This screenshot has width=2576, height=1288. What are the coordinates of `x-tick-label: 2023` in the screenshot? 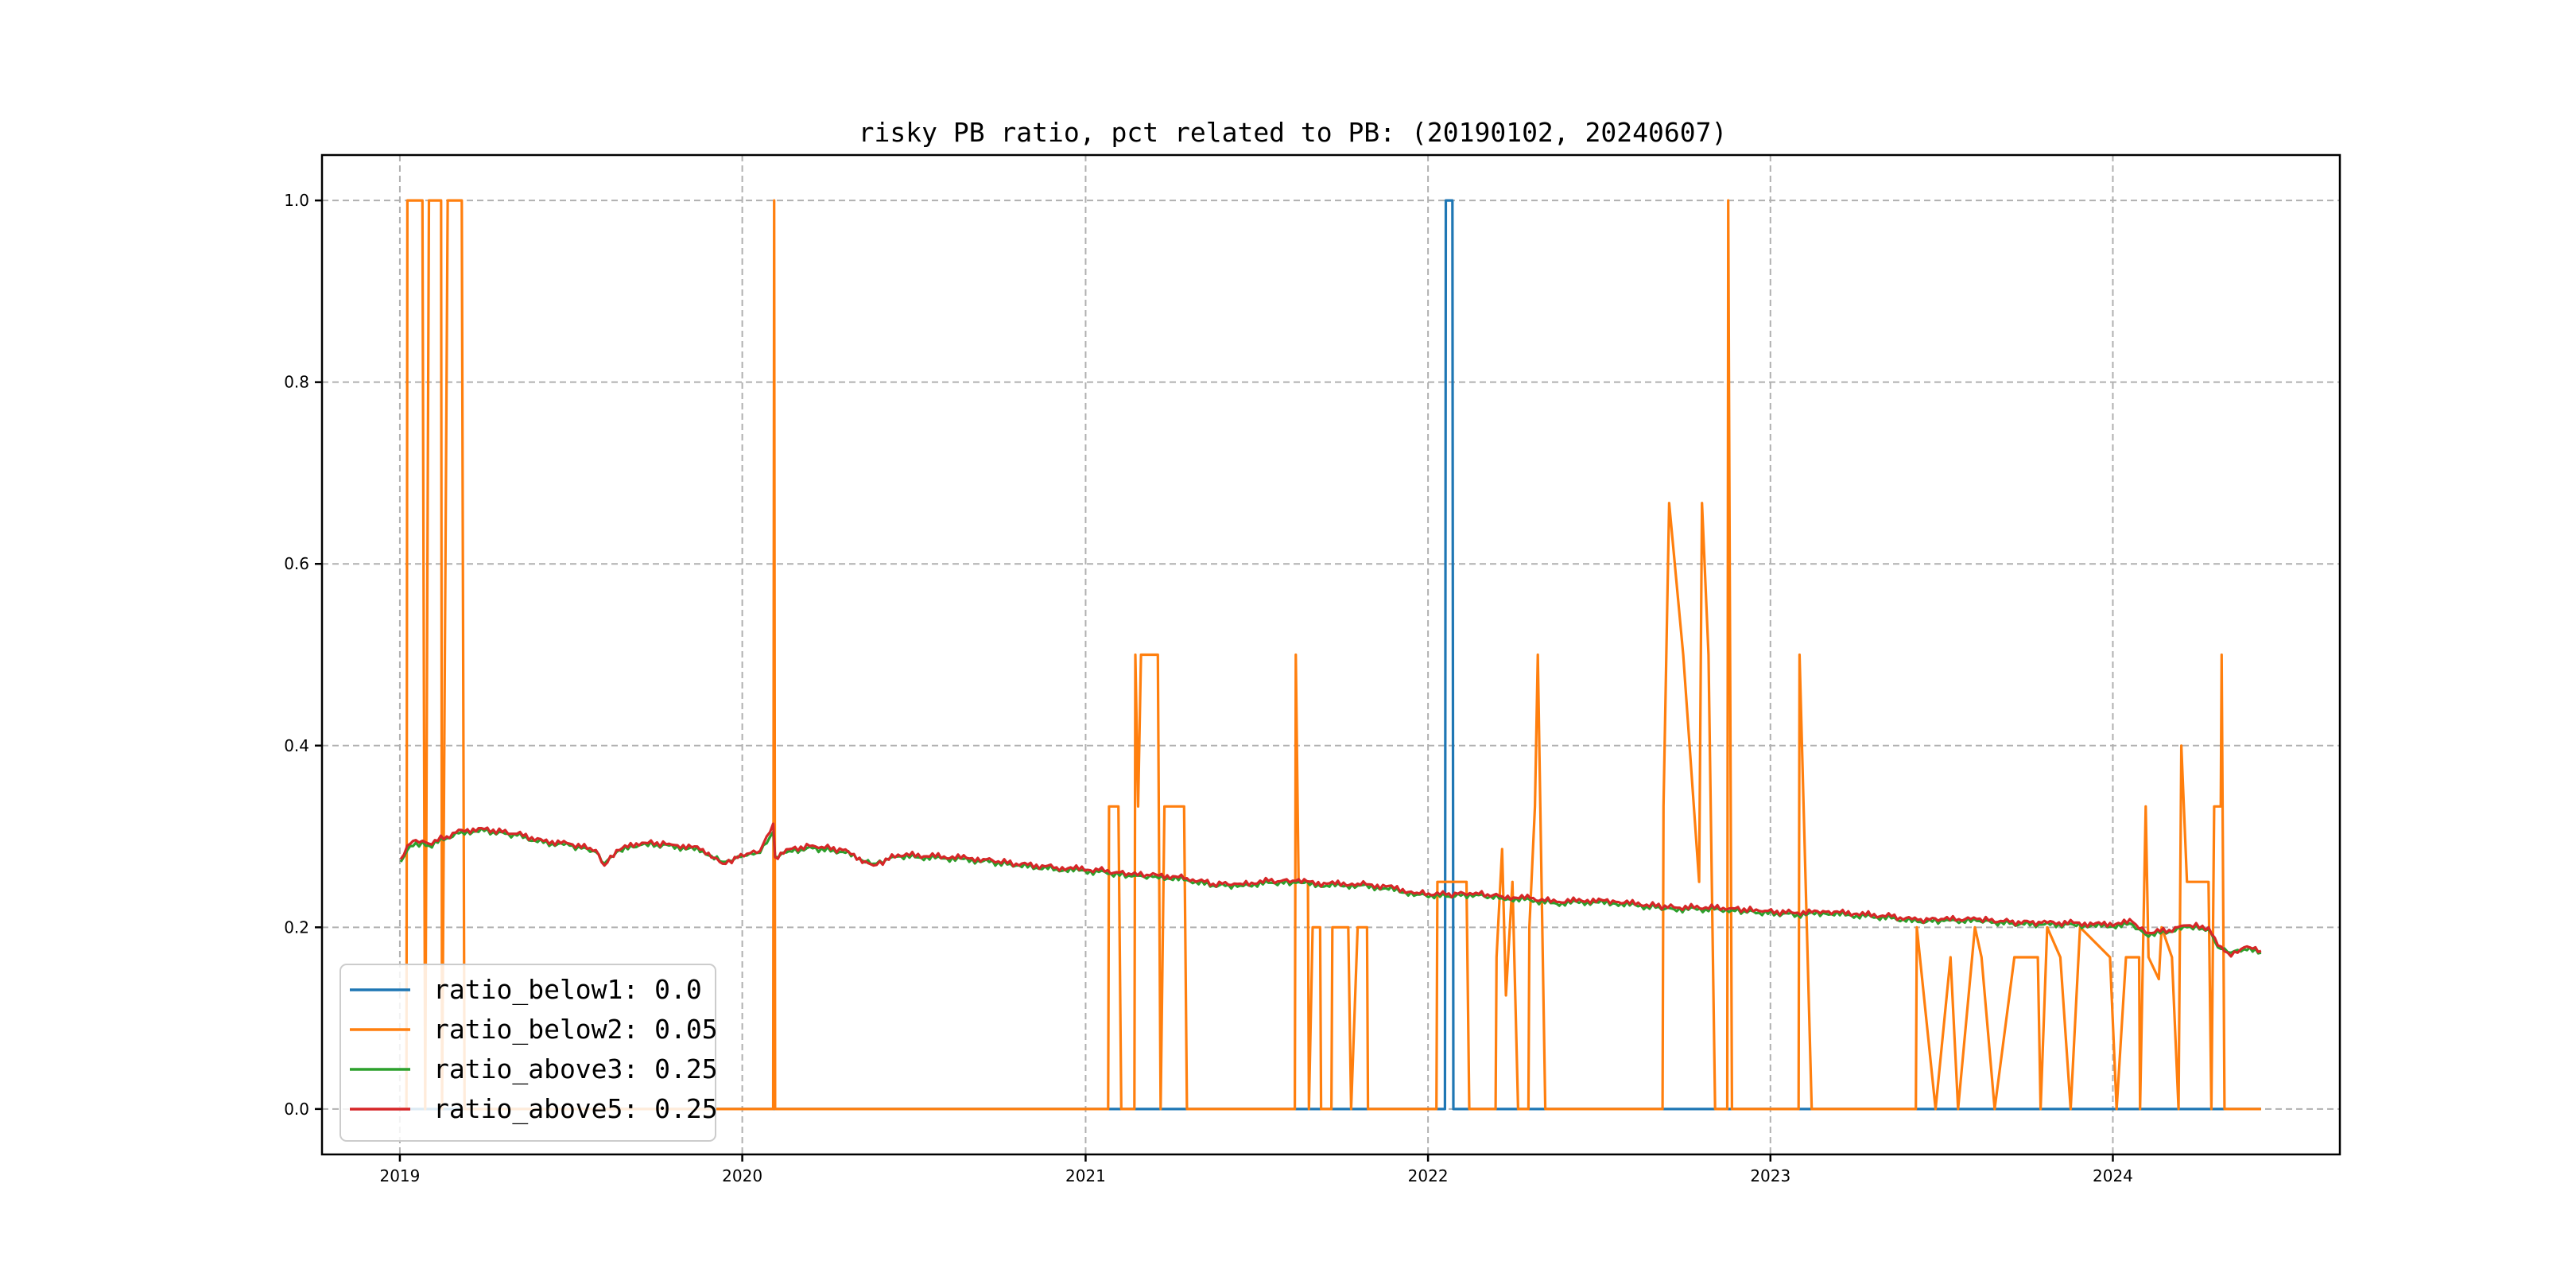 It's located at (1770, 1175).